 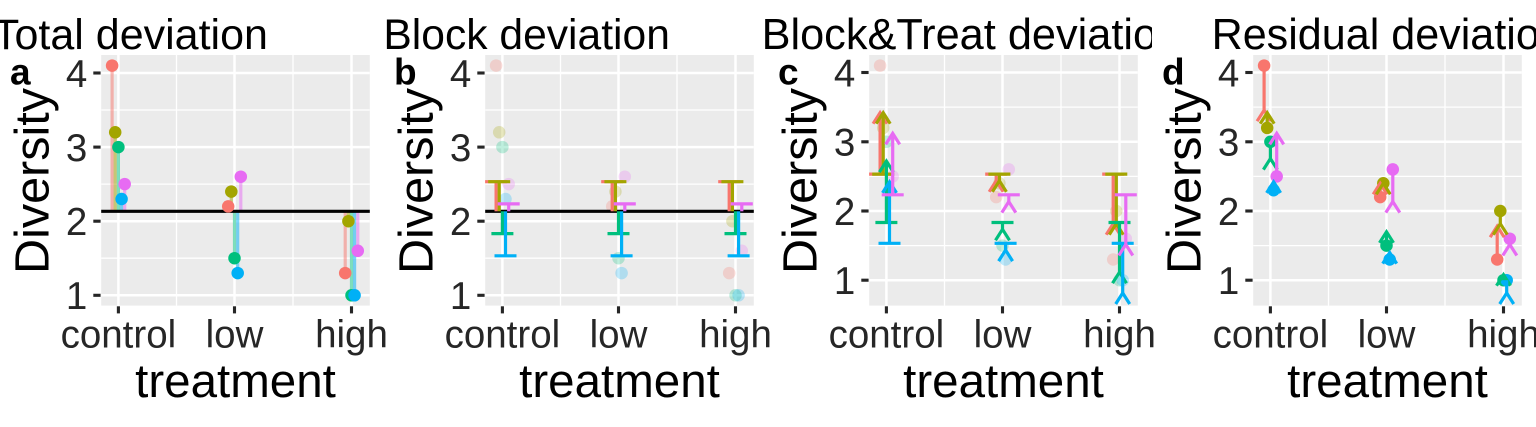 I want to click on svg-text: d, so click(x=1173, y=71).